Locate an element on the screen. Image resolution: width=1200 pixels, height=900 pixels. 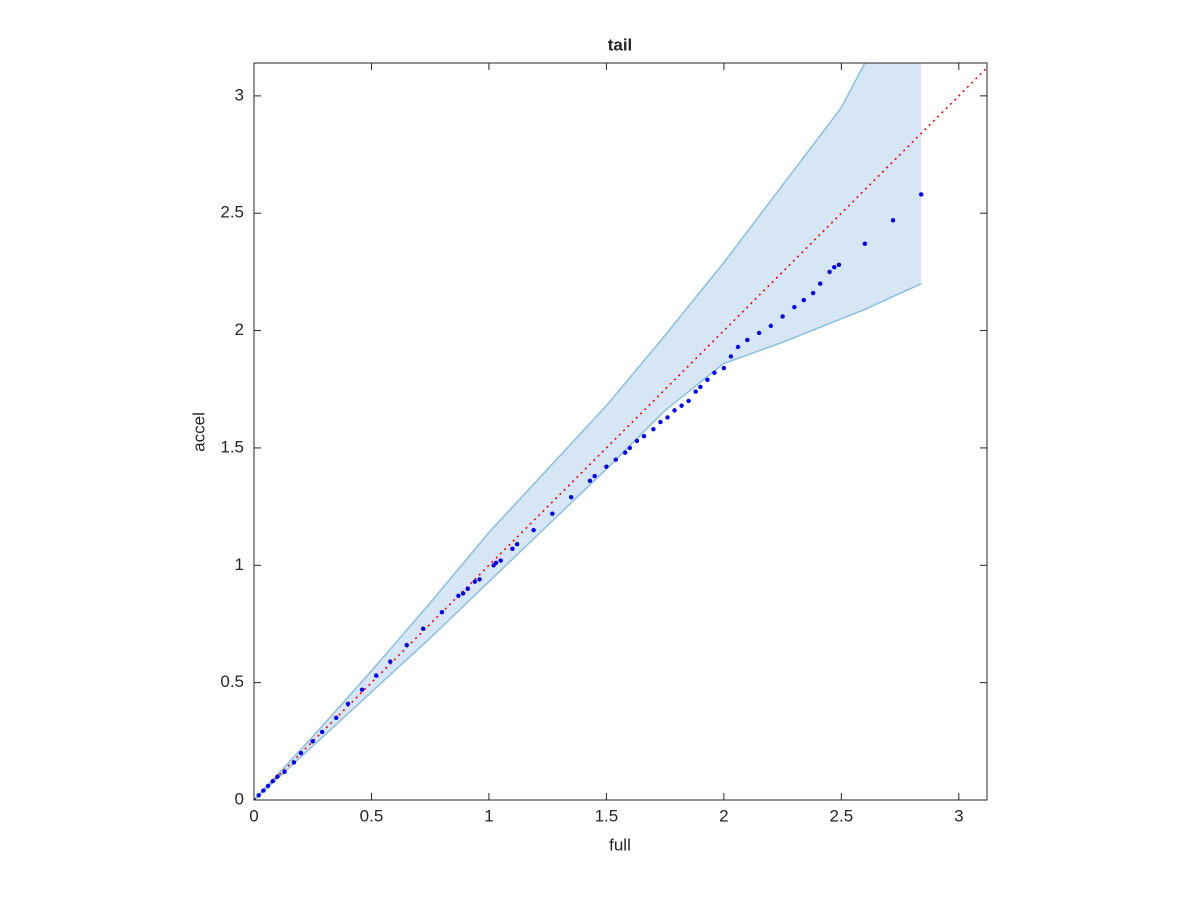
x-tick-label: 2 is located at coordinates (723, 815).